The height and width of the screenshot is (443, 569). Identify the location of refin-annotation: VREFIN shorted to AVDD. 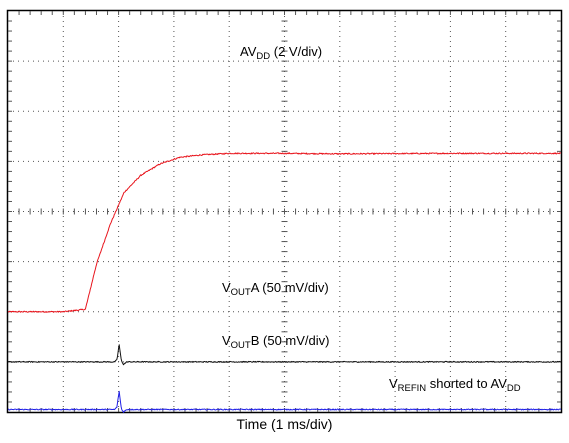
(455, 385).